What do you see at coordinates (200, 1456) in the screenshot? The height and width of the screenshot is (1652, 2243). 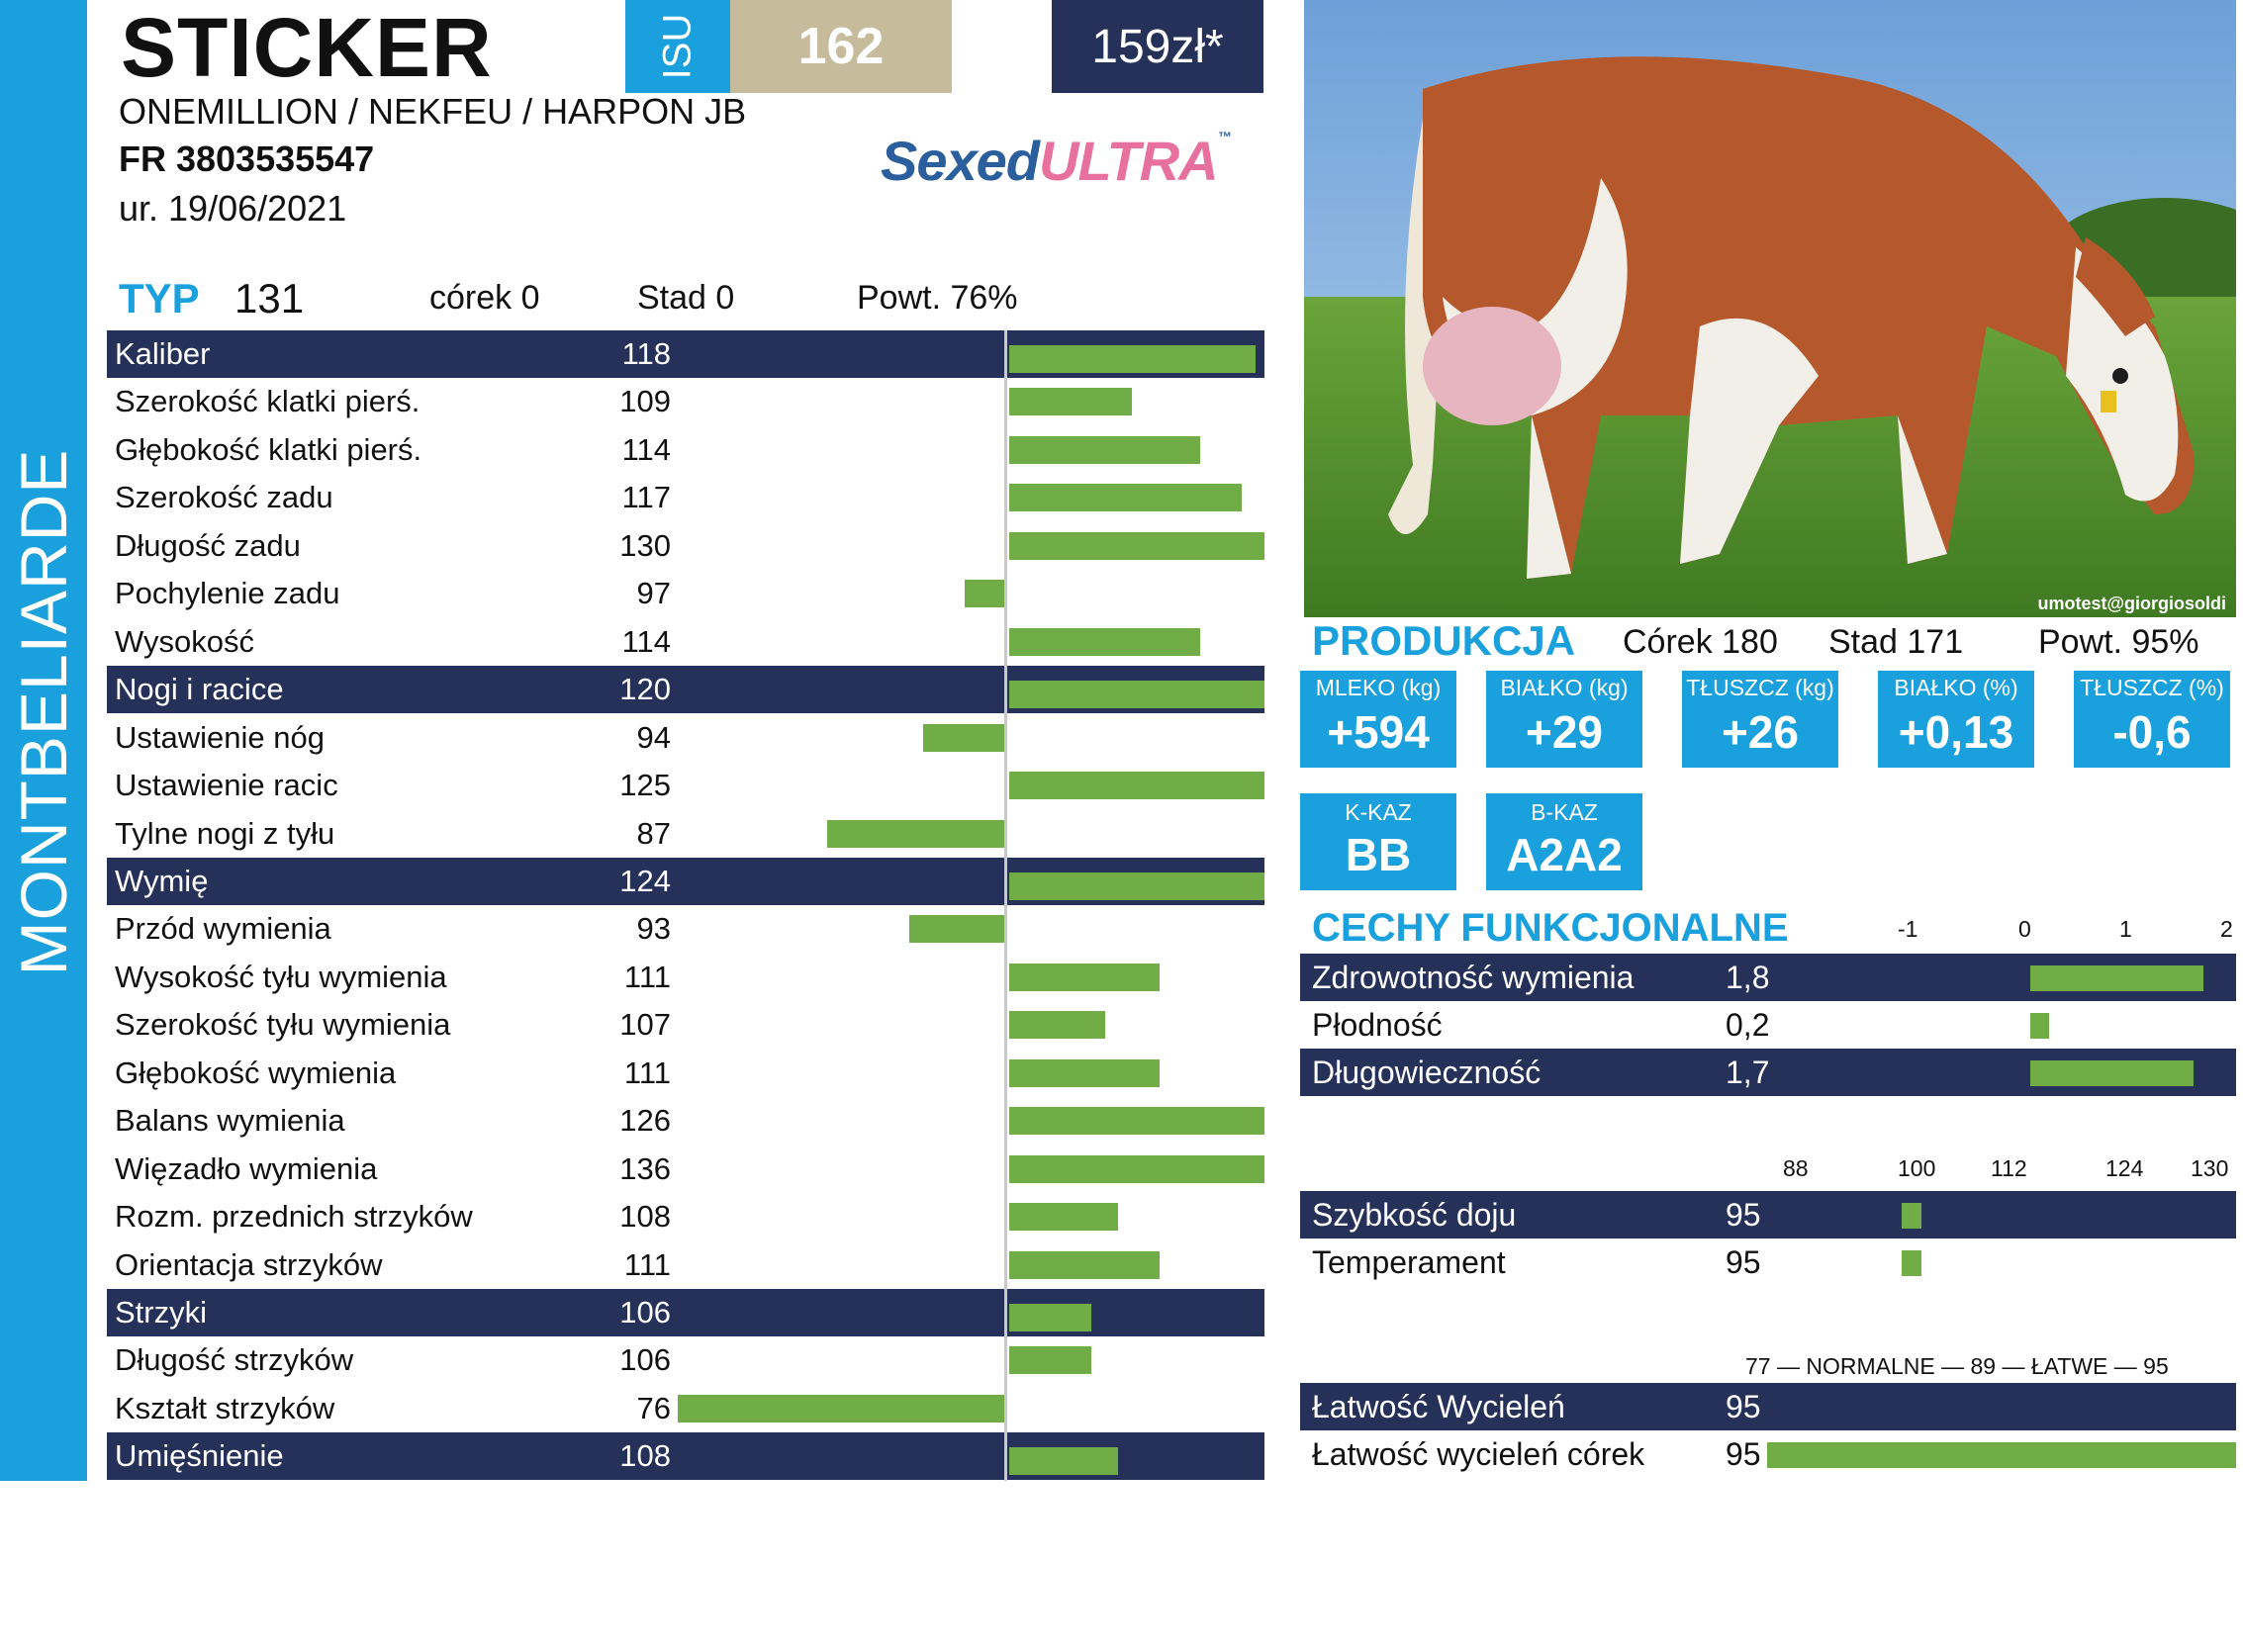 I see `trait-label: Umięśnienie` at bounding box center [200, 1456].